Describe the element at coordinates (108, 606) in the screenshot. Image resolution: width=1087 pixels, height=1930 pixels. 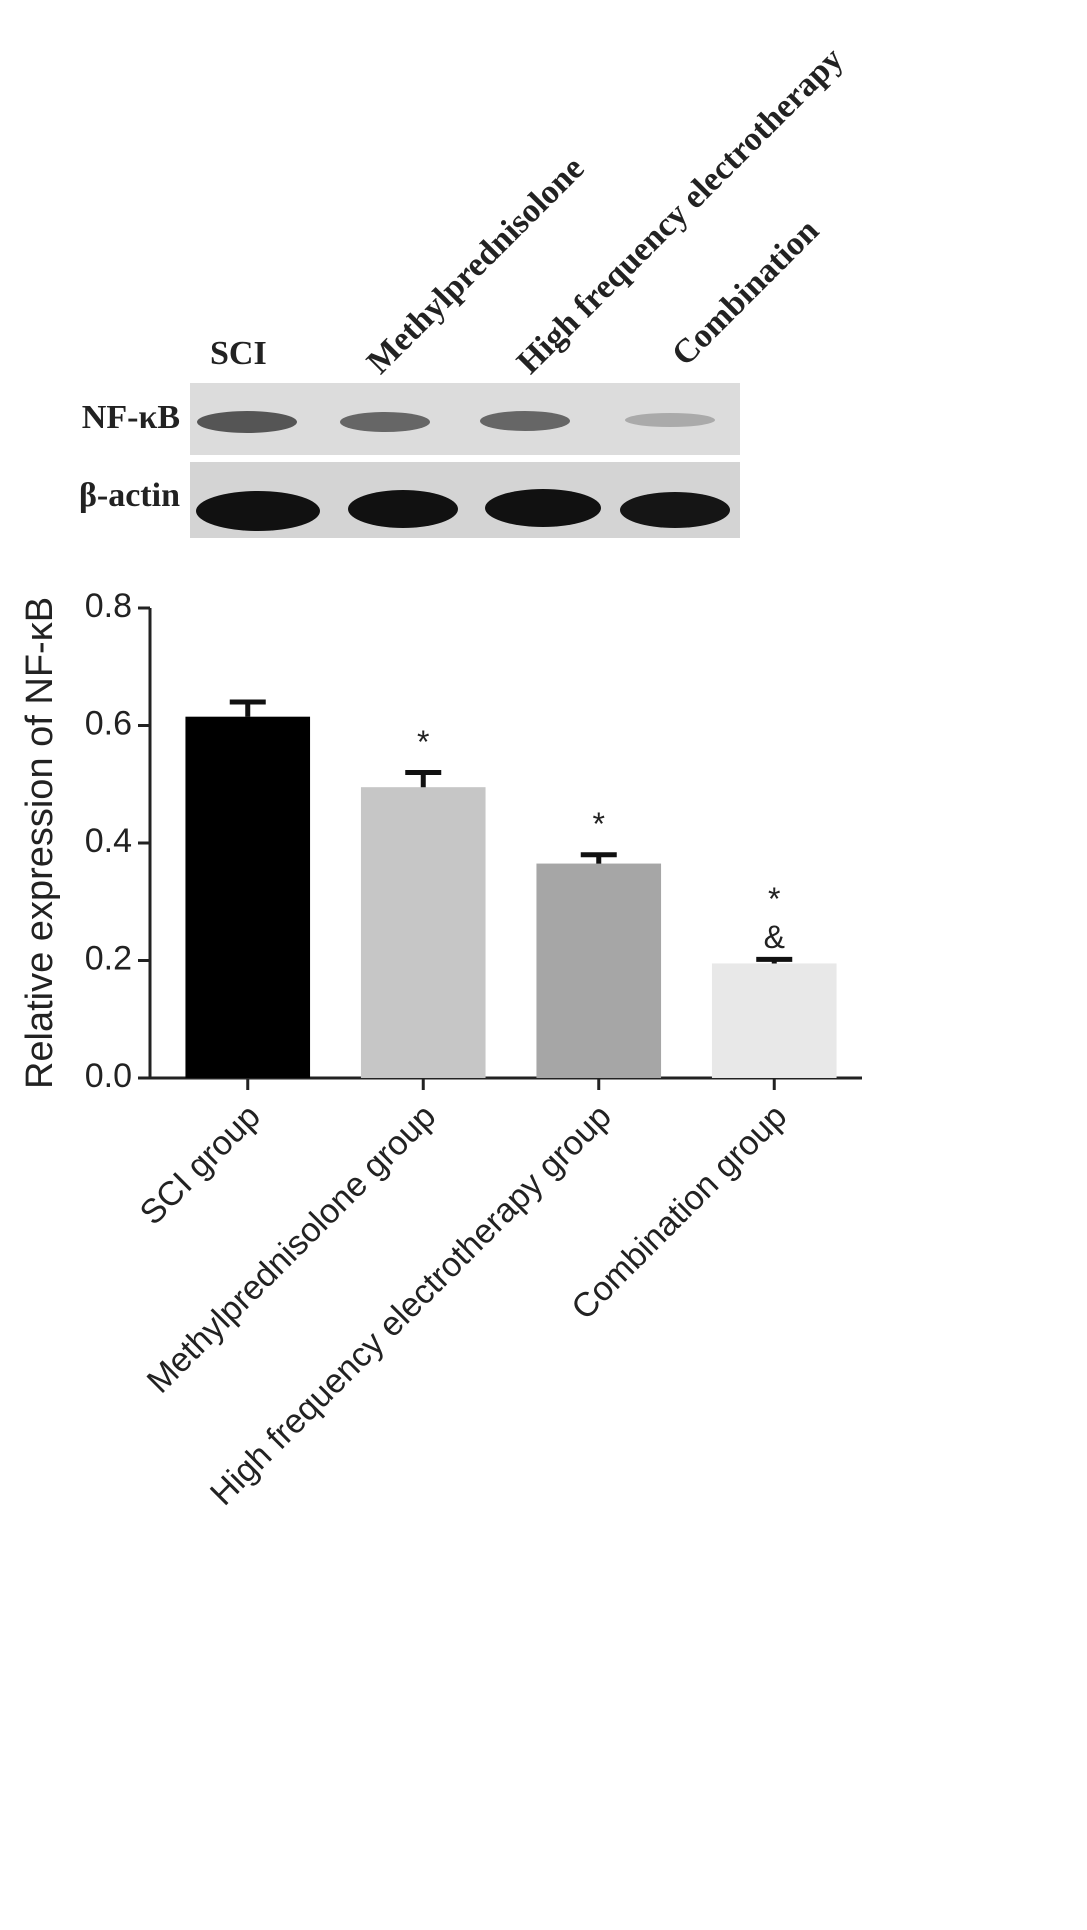
I see `y-tick-label: 0.8` at that location.